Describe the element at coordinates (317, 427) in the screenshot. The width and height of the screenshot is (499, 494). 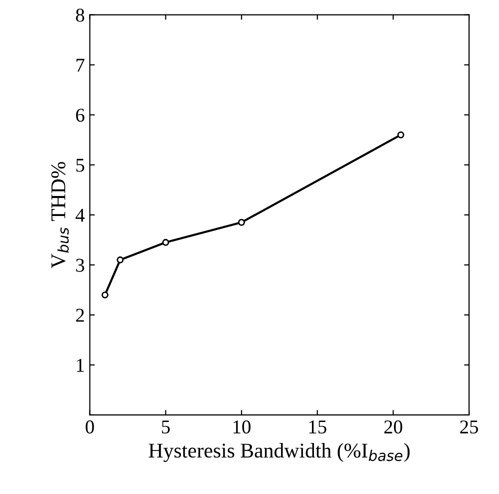
I see `x-tick-label: 15` at that location.